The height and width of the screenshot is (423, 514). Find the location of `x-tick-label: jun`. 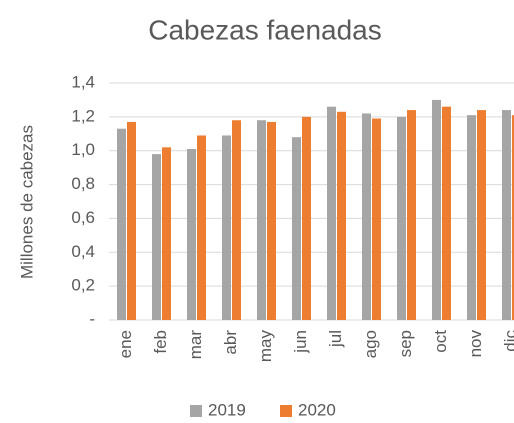

x-tick-label: jun is located at coordinates (300, 342).